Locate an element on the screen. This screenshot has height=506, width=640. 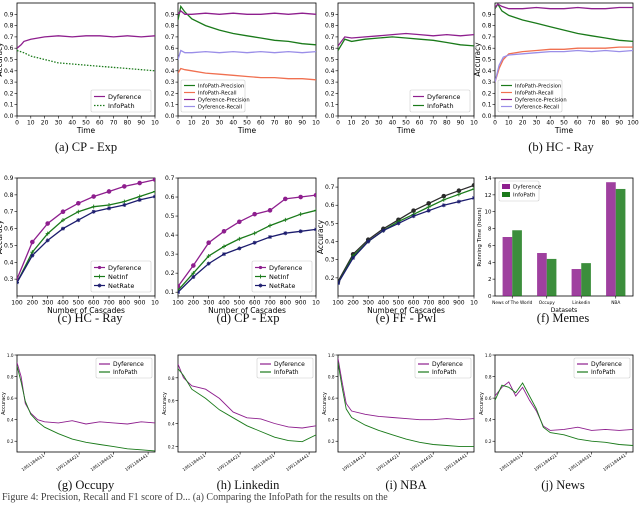
y-tick-label: 0.2 is located at coordinates (487, 93).